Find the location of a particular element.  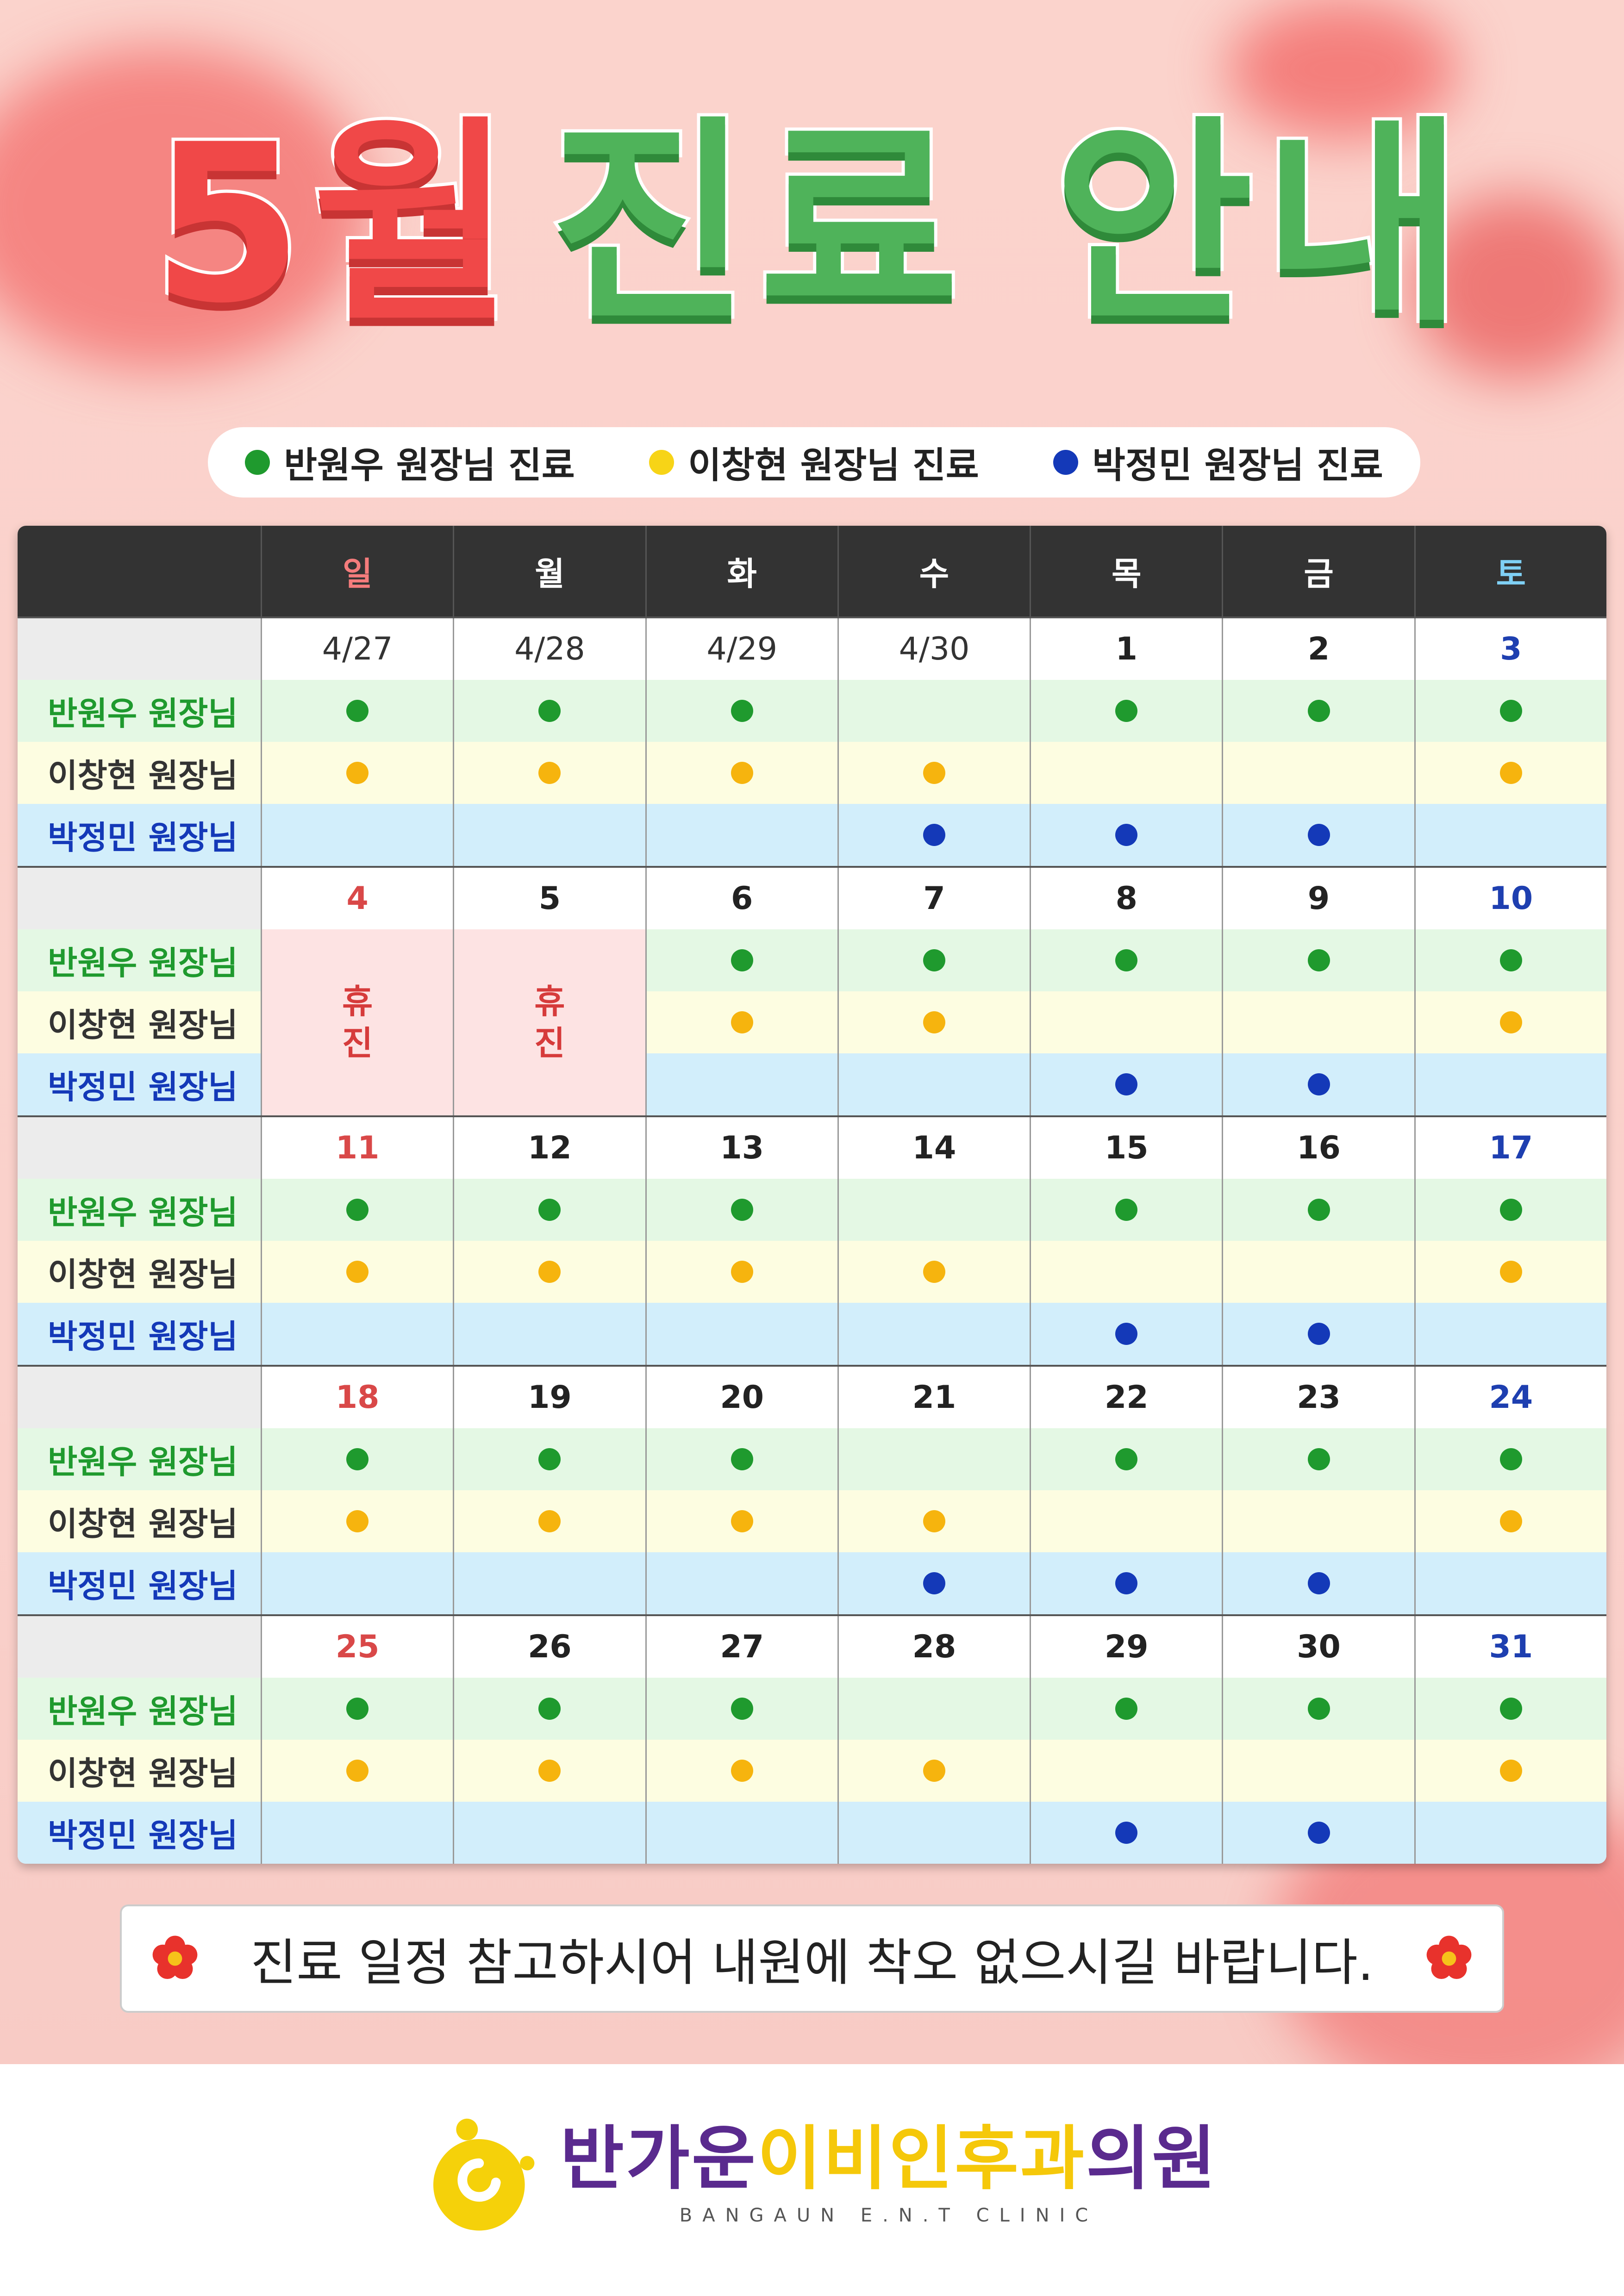

date: 5 is located at coordinates (549, 898).